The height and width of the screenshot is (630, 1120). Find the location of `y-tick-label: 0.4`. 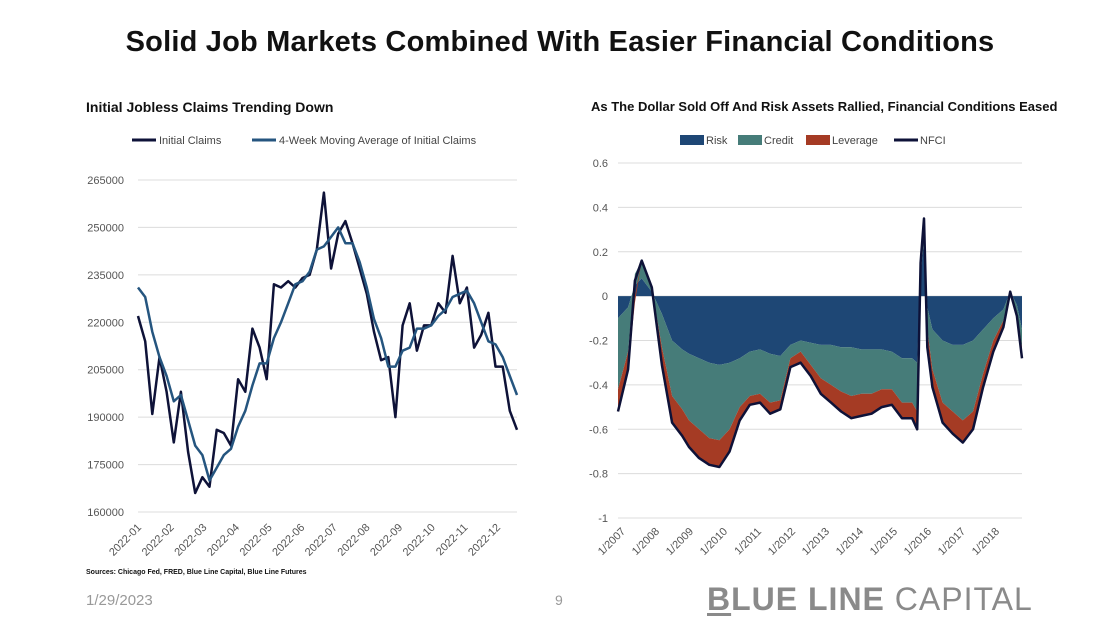

y-tick-label: 0.4 is located at coordinates (600, 208).